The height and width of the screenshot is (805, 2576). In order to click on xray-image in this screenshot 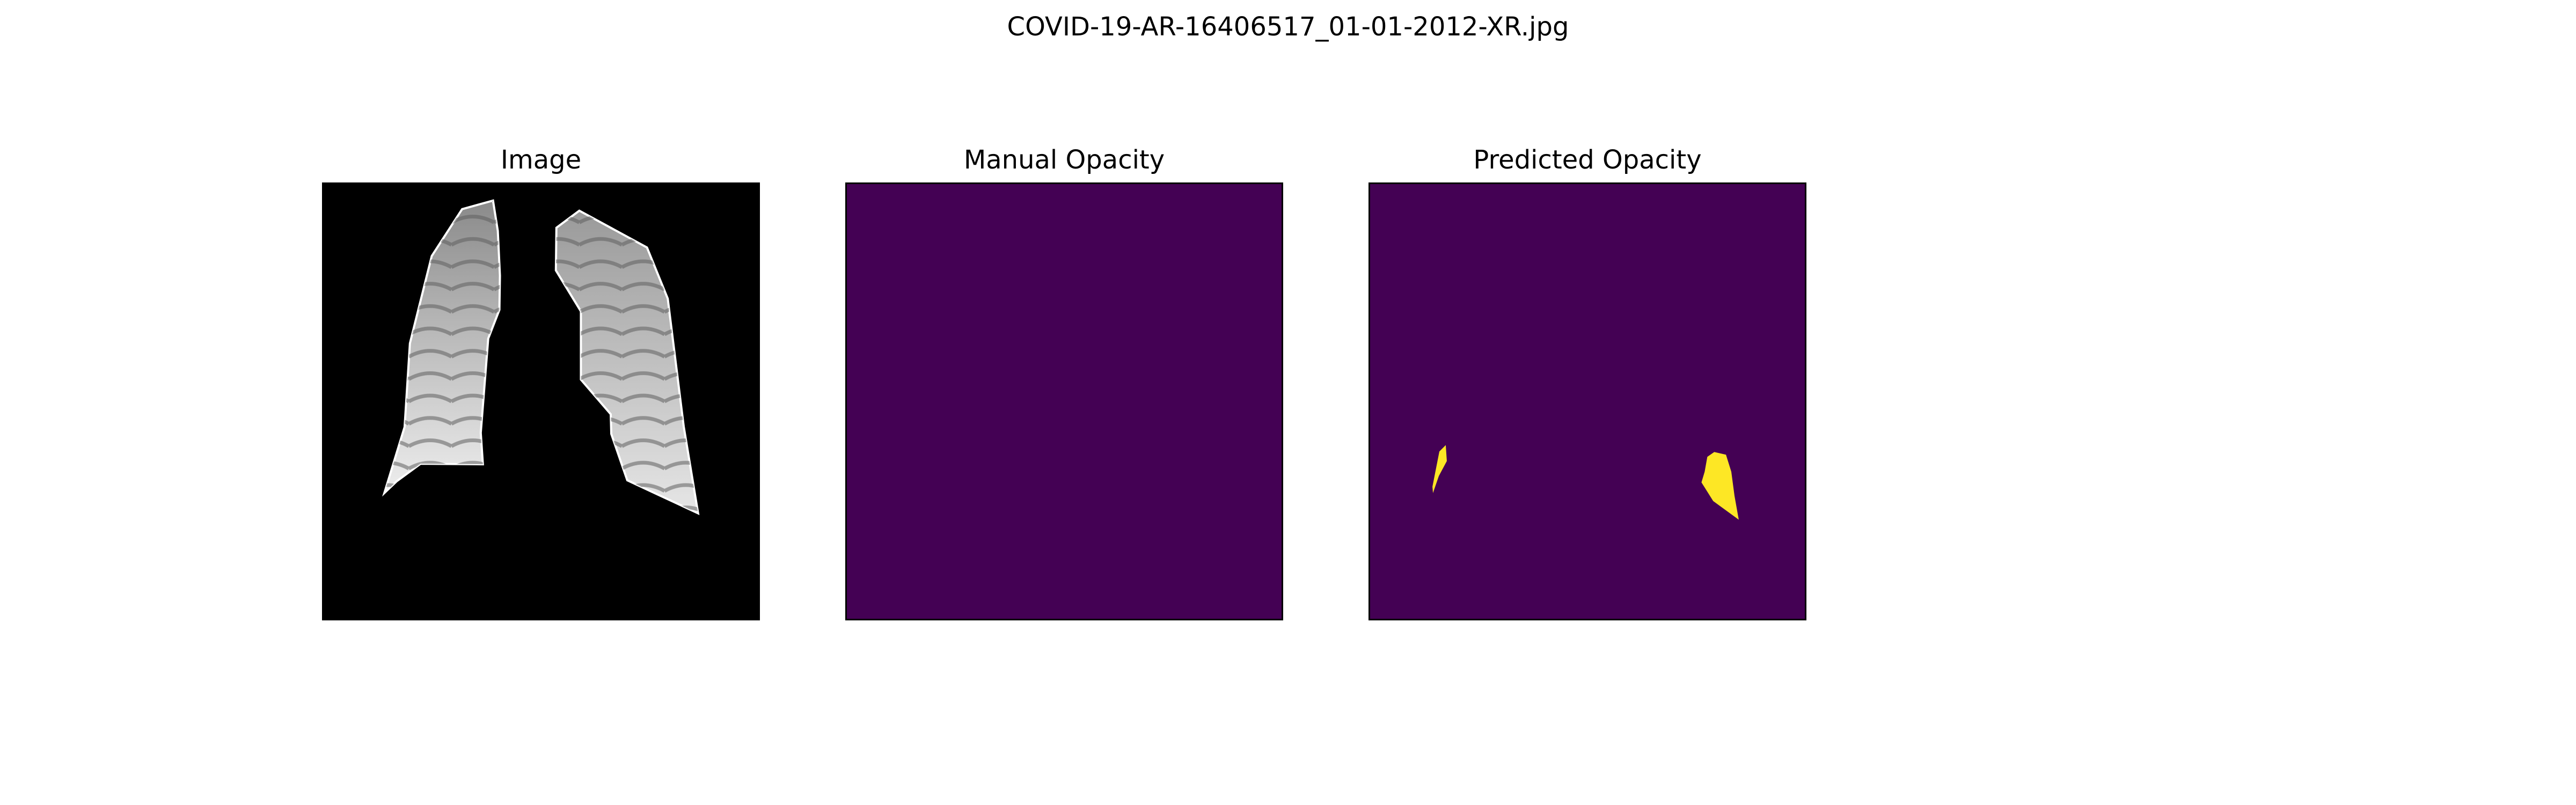, I will do `click(541, 401)`.